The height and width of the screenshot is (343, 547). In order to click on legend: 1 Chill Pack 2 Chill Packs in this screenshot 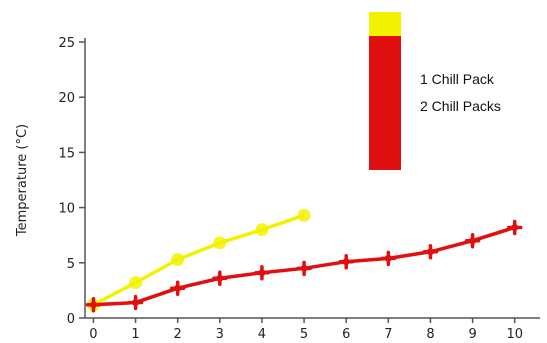, I will do `click(435, 91)`.